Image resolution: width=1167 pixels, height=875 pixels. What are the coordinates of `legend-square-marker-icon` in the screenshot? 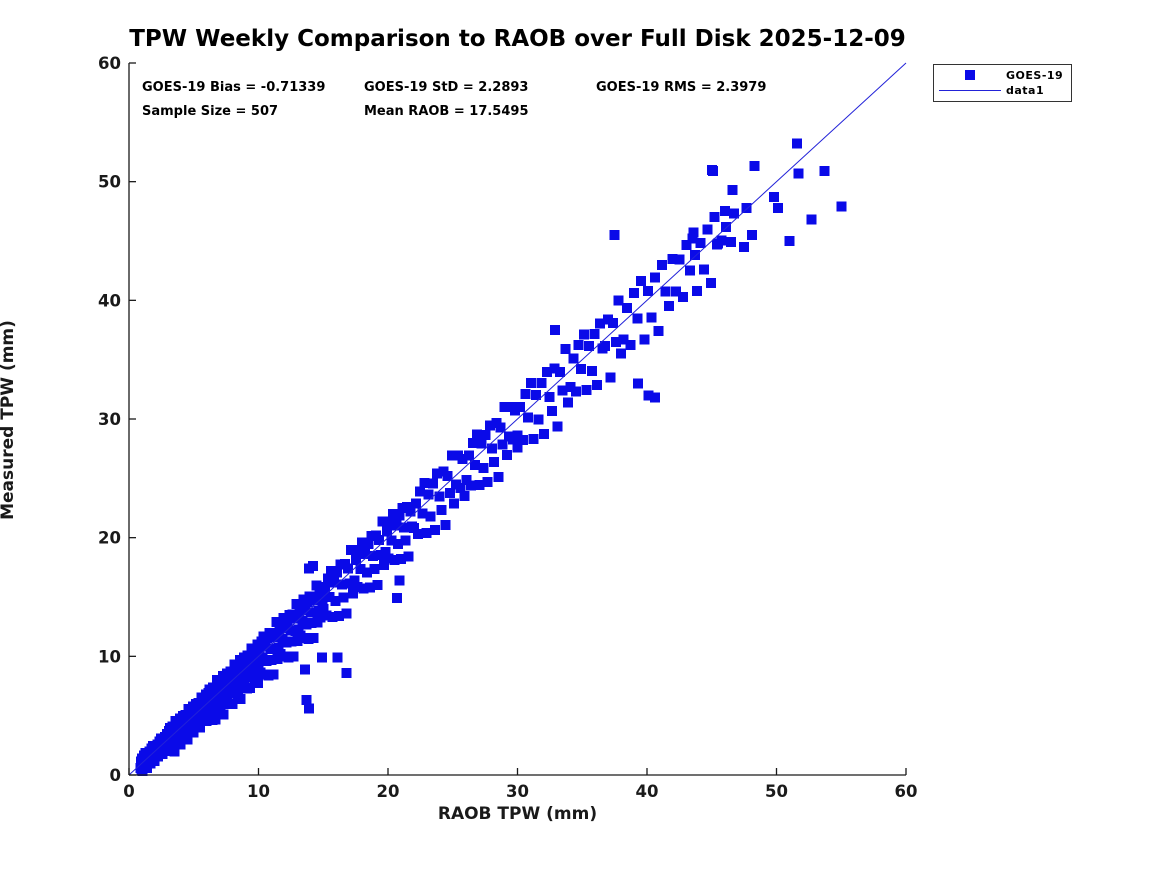 It's located at (970, 75).